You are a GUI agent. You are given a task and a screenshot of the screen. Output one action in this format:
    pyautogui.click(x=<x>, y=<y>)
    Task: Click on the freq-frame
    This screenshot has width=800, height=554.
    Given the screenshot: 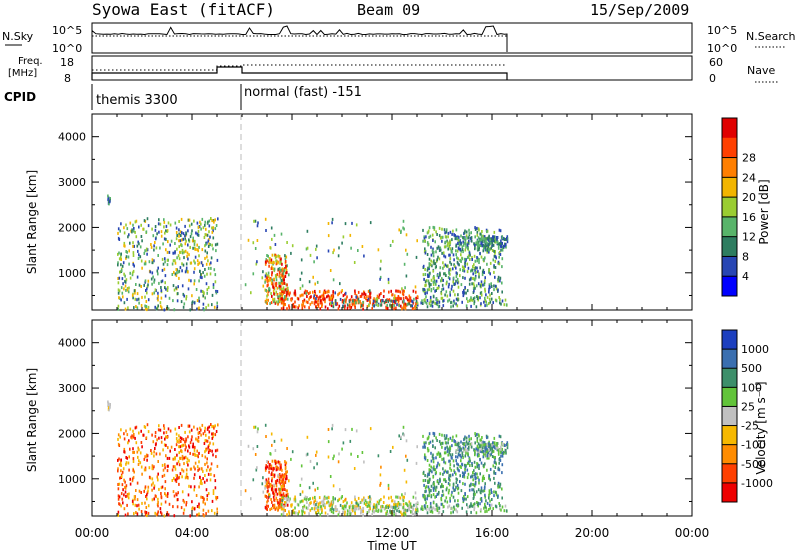 What is the action you would take?
    pyautogui.click(x=392, y=68)
    